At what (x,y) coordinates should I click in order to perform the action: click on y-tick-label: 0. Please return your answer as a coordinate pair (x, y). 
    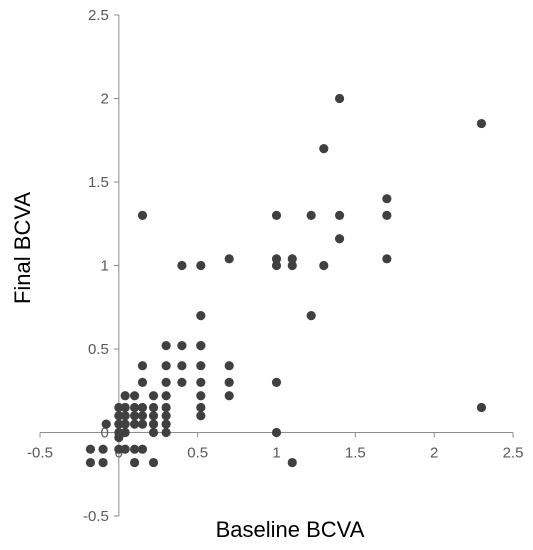
    Looking at the image, I should click on (104, 433).